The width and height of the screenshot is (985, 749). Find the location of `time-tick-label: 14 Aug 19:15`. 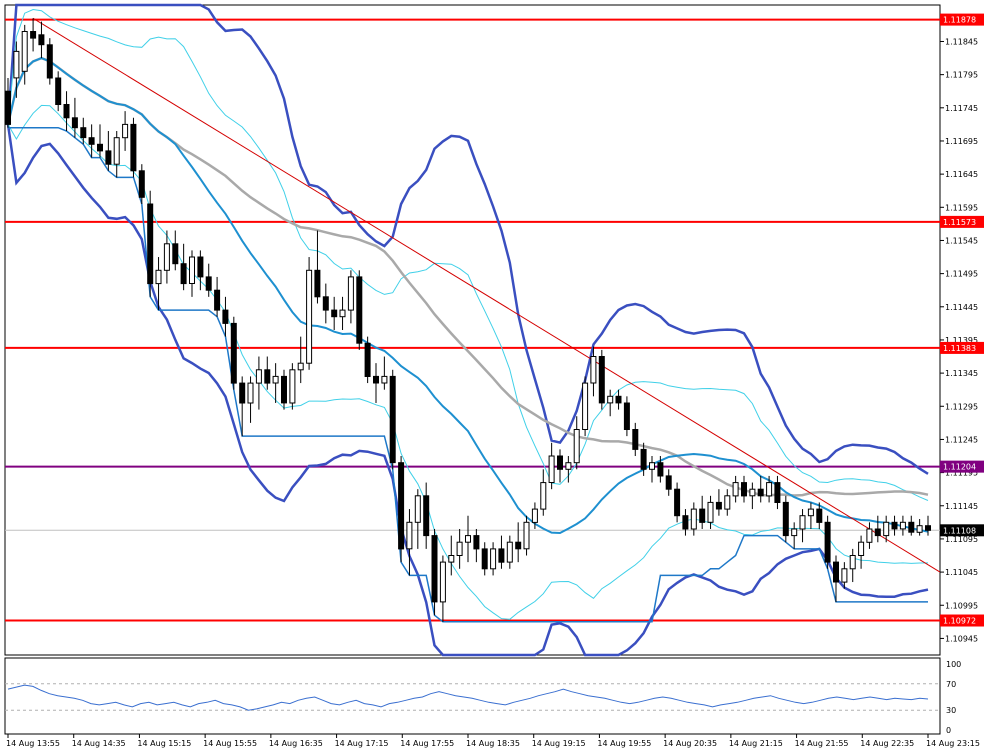

time-tick-label: 14 Aug 19:15 is located at coordinates (559, 743).